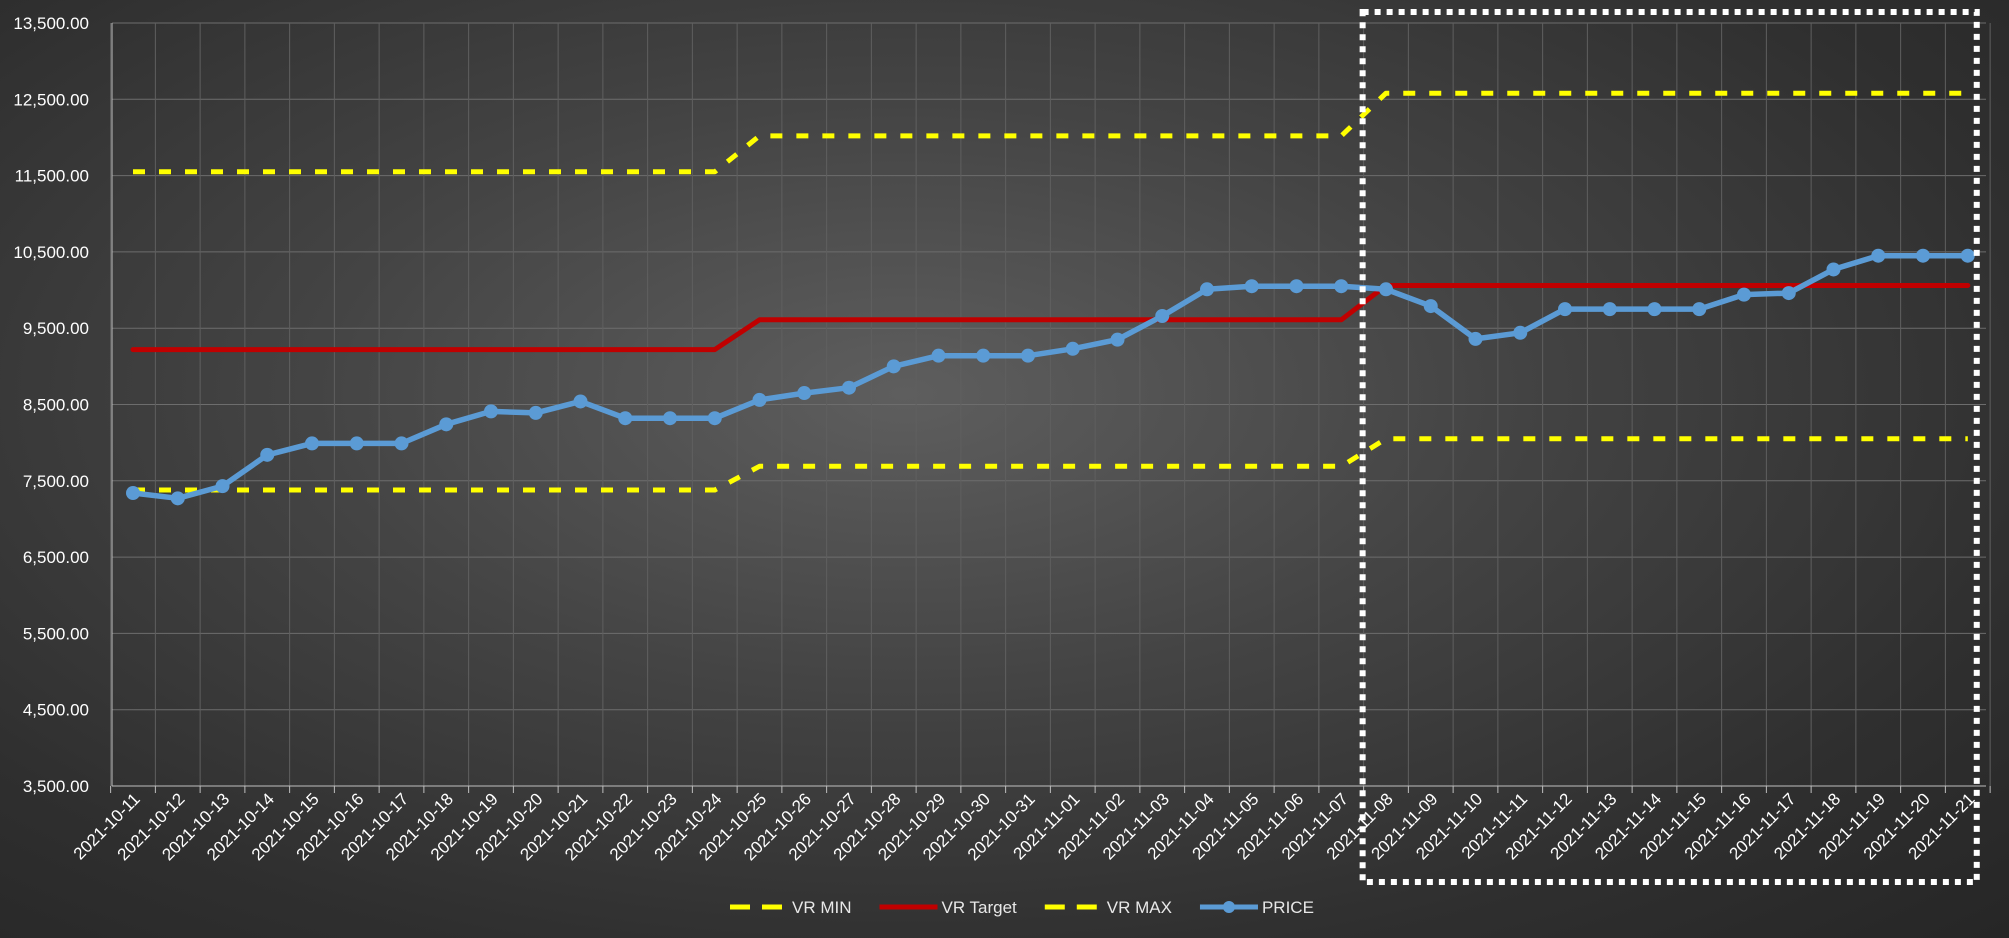 The width and height of the screenshot is (2009, 938). I want to click on y-tick-label: 6,500.00, so click(56, 557).